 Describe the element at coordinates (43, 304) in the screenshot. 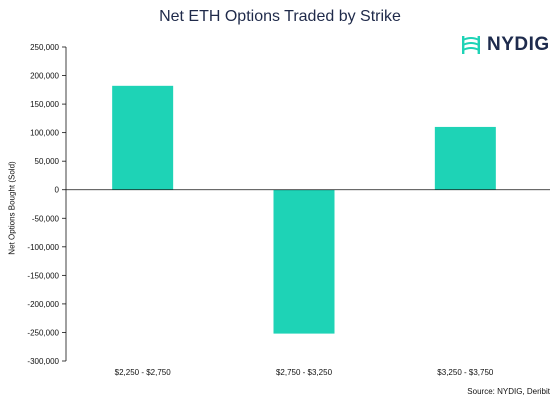

I see `y-tick-label: -200,000` at that location.